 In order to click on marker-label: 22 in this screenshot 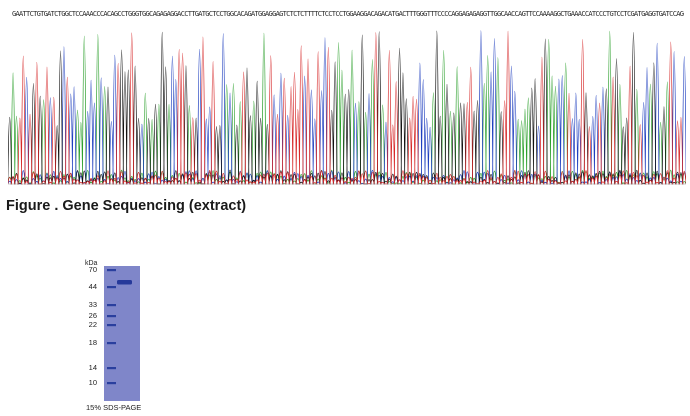, I will do `click(92, 324)`.